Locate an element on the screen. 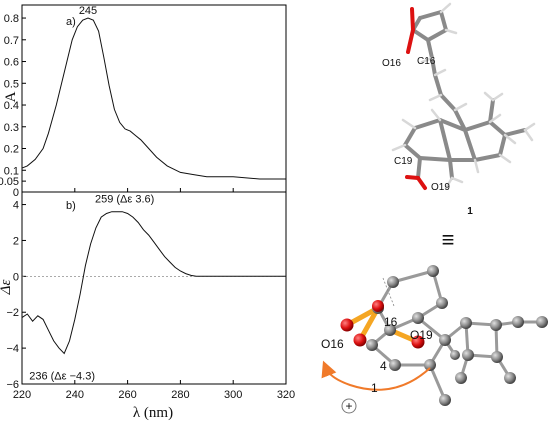 Image resolution: width=550 pixels, height=431 pixels. panel-a-peak-label: 245 is located at coordinates (88, 11).